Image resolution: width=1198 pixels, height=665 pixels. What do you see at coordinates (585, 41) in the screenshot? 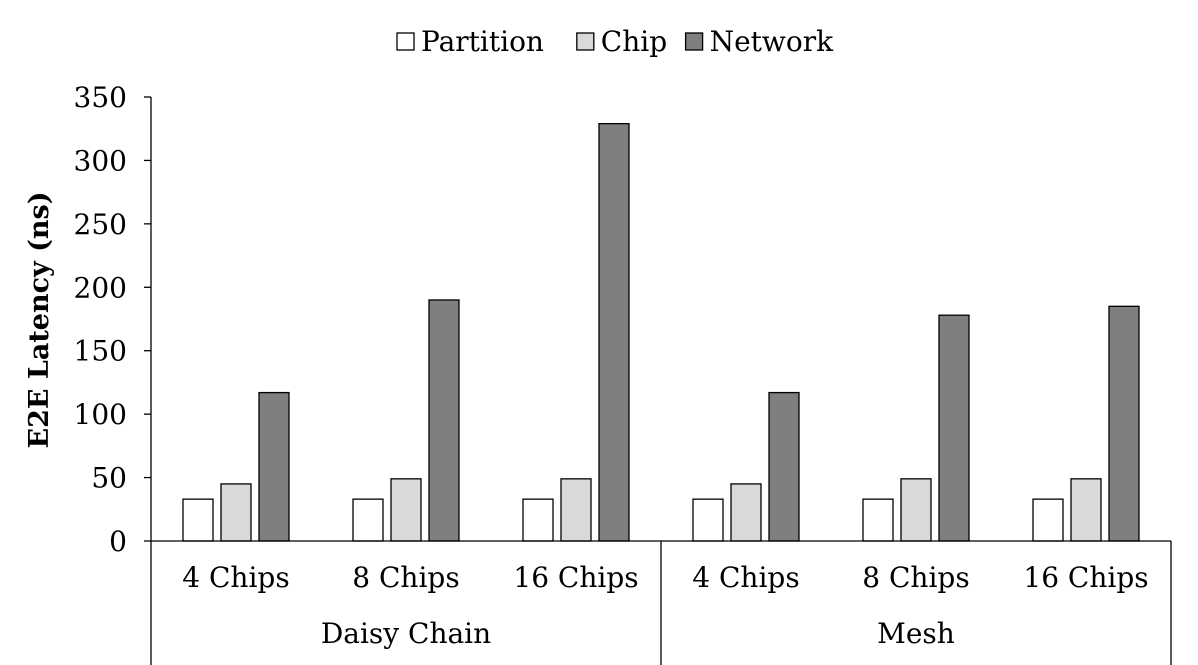
I see `legend-swatch-chip` at bounding box center [585, 41].